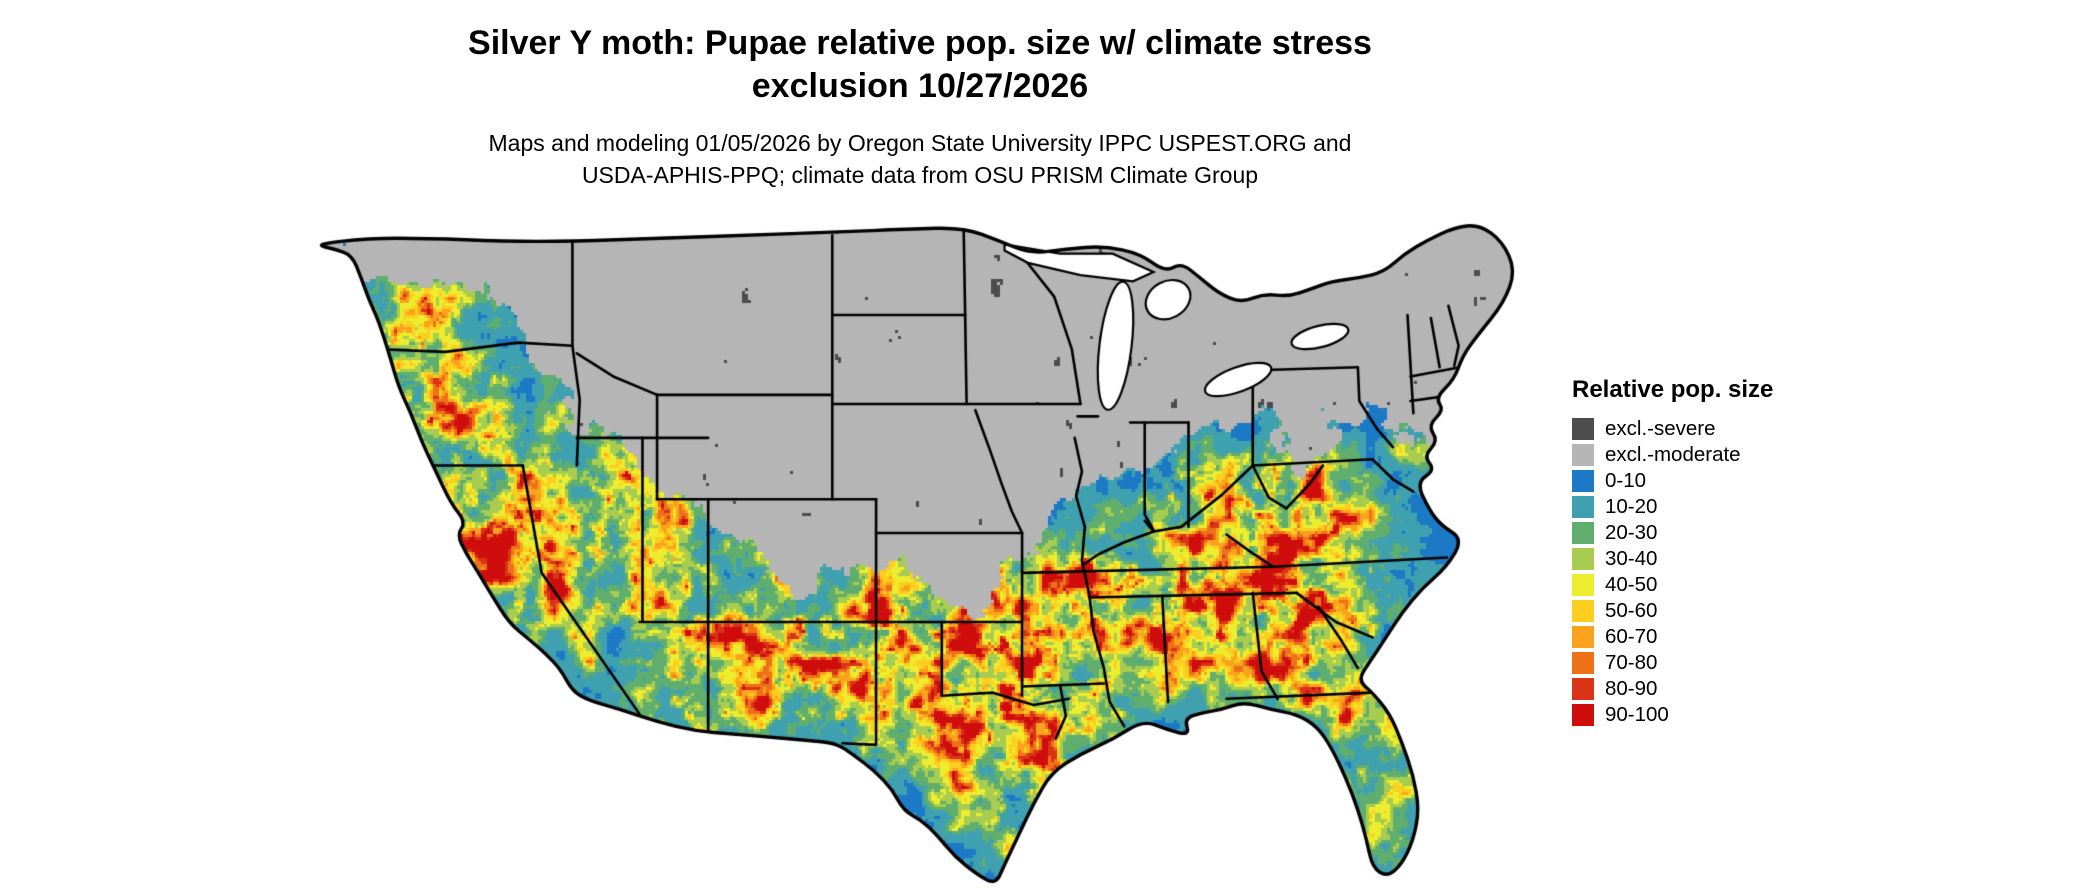  Describe the element at coordinates (1637, 714) in the screenshot. I see `legend-label: 90-100` at that location.